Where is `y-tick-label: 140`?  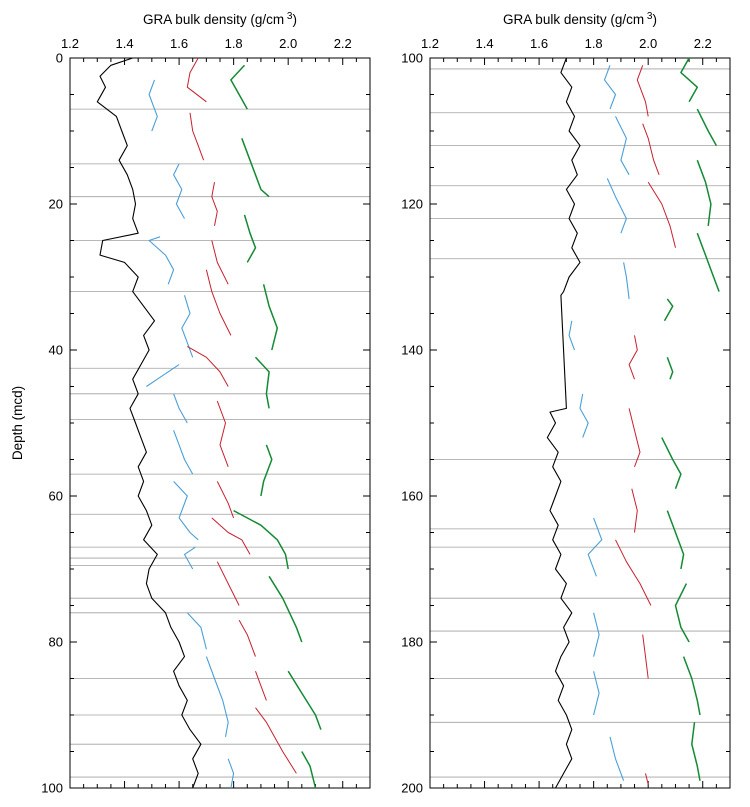 y-tick-label: 140 is located at coordinates (412, 350).